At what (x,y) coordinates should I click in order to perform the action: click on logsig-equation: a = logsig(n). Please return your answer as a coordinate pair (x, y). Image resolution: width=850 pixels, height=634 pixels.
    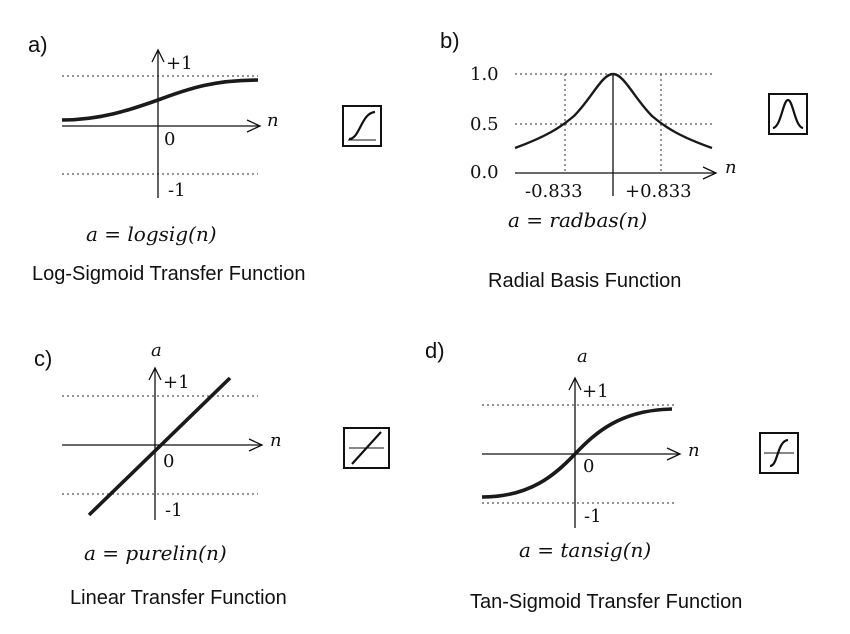
    Looking at the image, I should click on (151, 234).